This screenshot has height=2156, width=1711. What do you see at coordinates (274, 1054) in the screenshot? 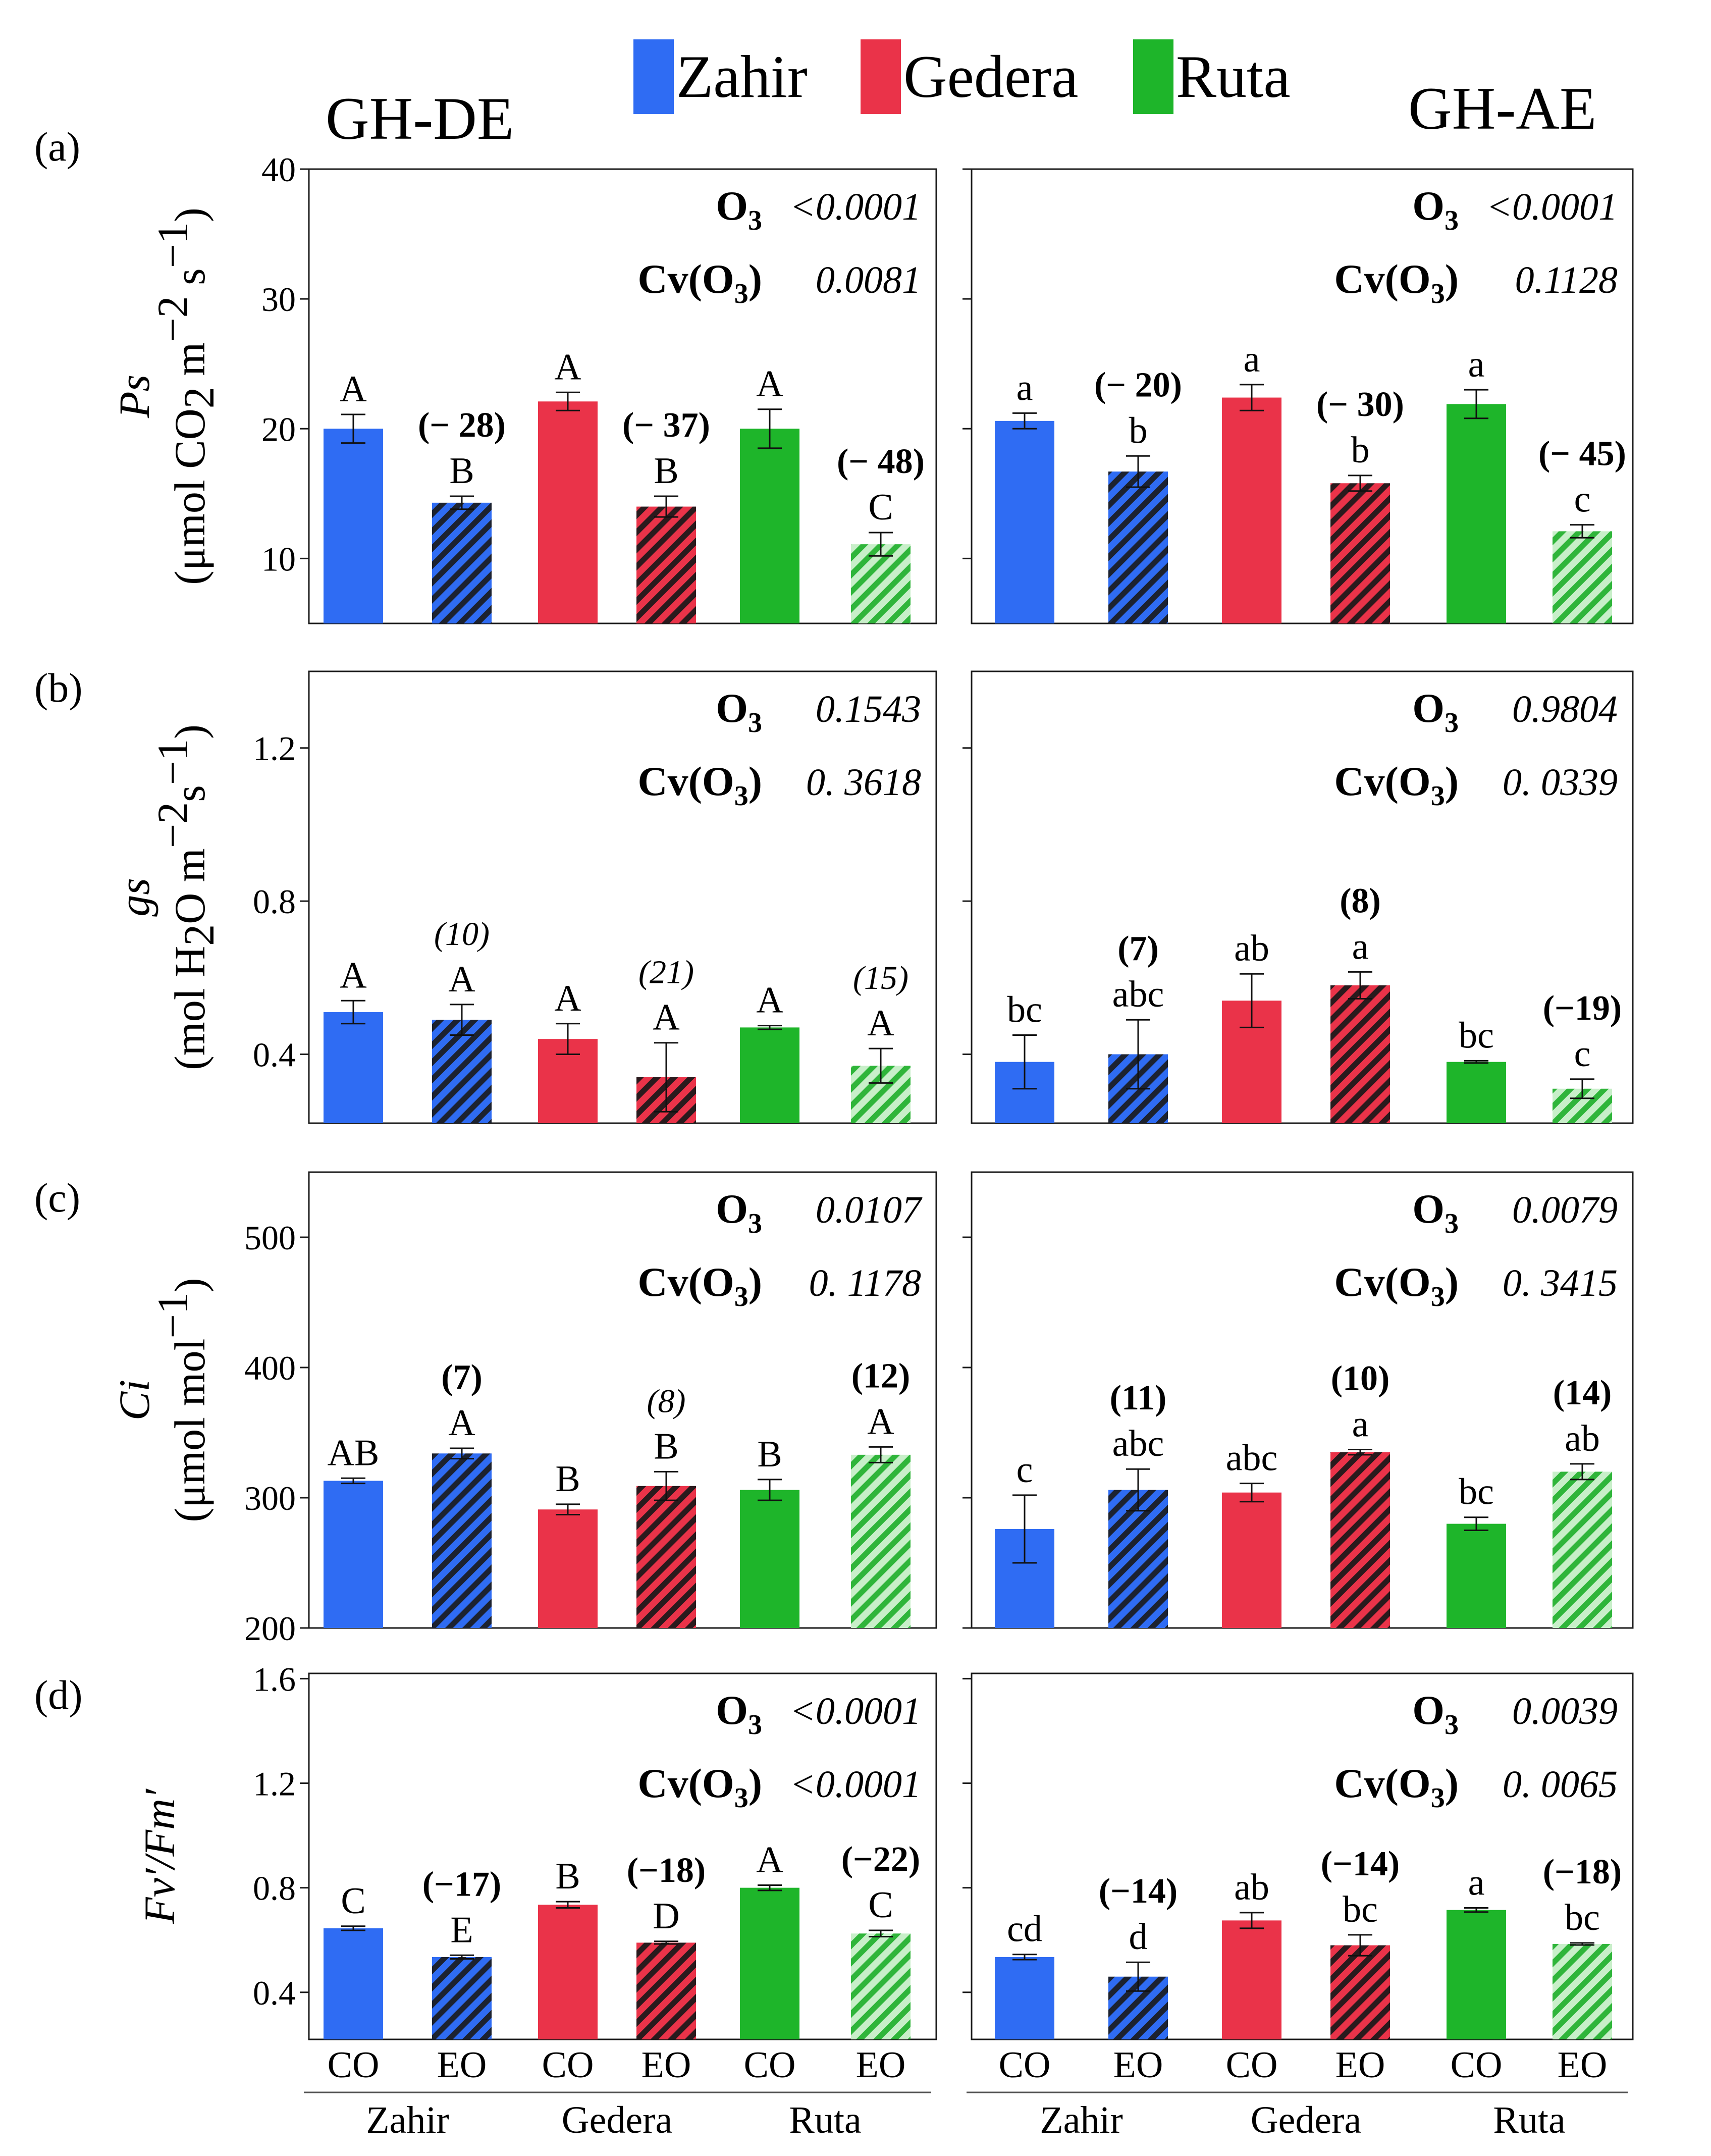
I see `ytick-label-b-0: 0.4` at bounding box center [274, 1054].